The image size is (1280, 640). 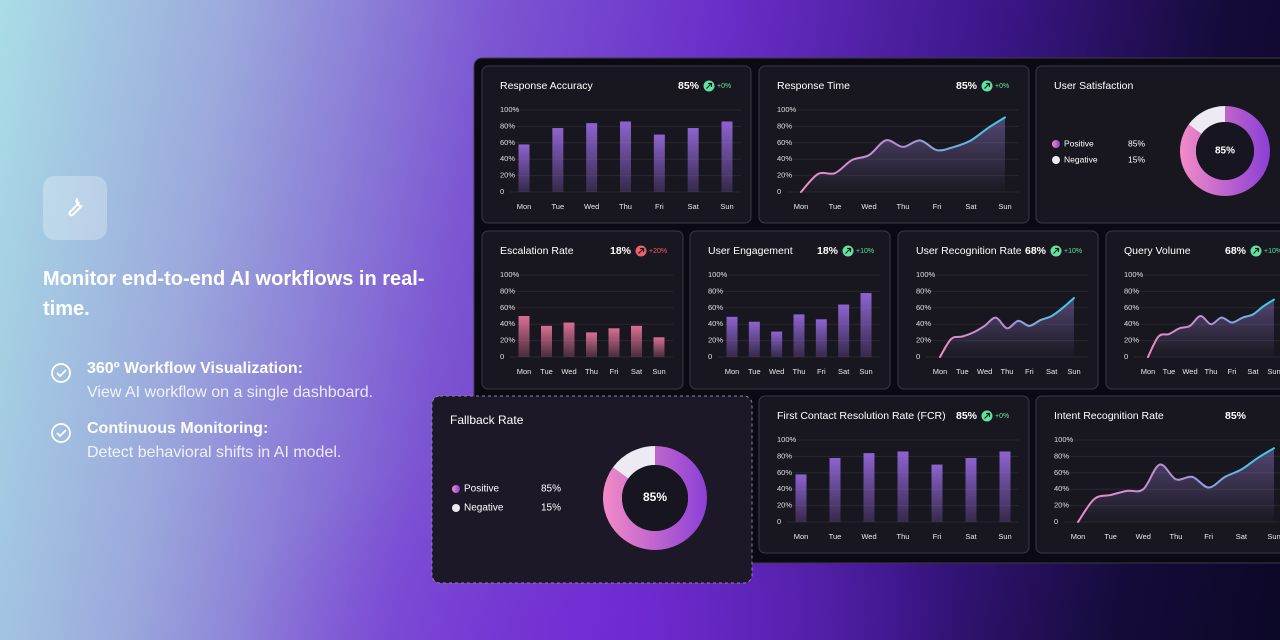 What do you see at coordinates (1094, 86) in the screenshot?
I see `panel-title: User Satisfaction` at bounding box center [1094, 86].